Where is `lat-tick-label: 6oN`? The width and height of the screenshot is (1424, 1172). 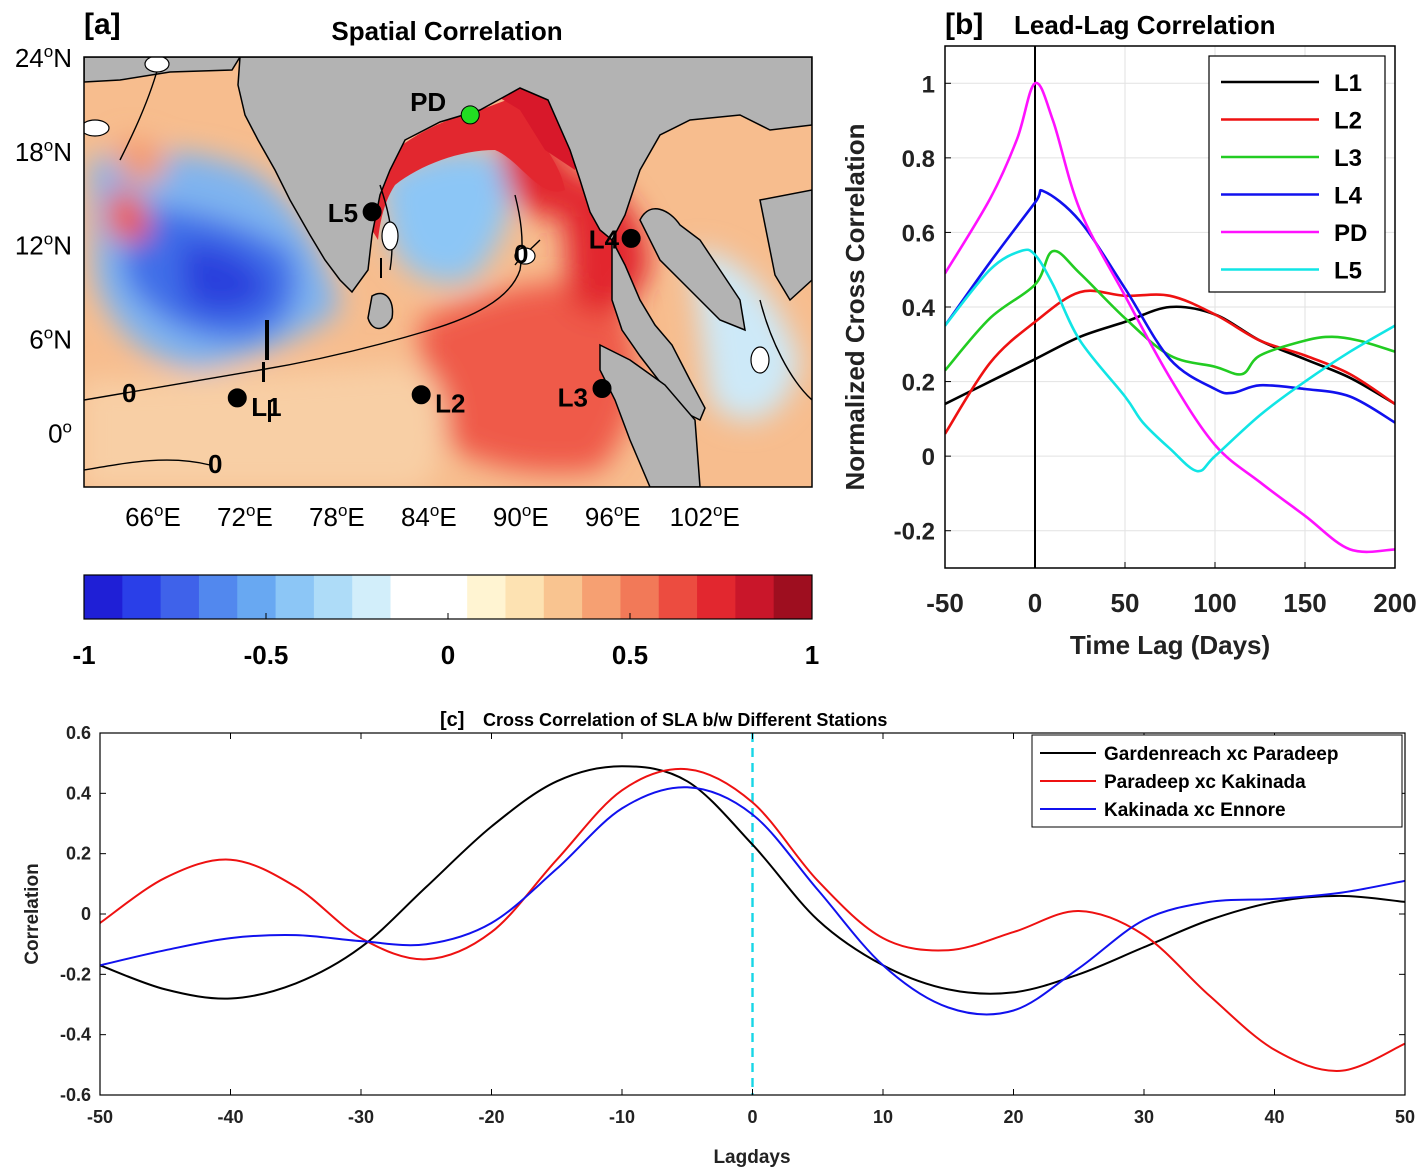 lat-tick-label: 6oN is located at coordinates (50, 338).